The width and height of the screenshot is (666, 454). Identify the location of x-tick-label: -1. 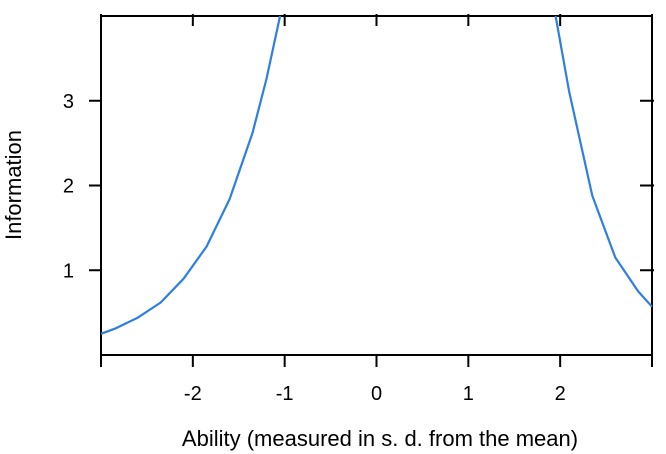
(285, 394).